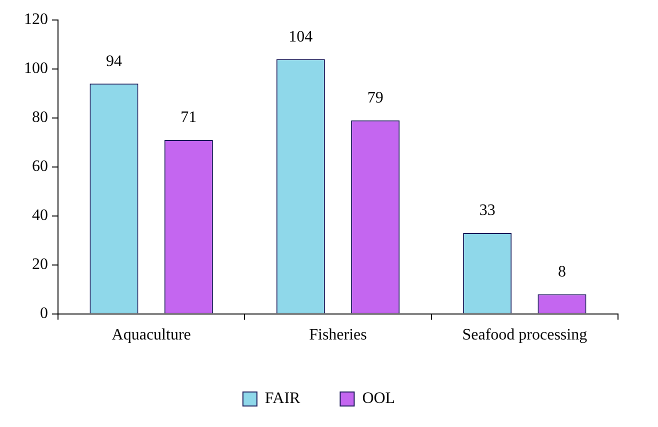 Image resolution: width=658 pixels, height=427 pixels. Describe the element at coordinates (188, 117) in the screenshot. I see `data-label: 71` at that location.